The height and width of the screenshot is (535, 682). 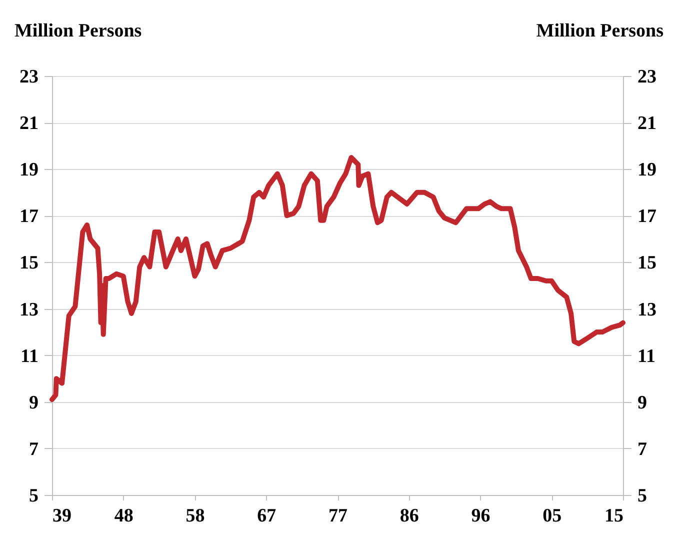 I want to click on x-tick-label: 67, so click(x=267, y=516).